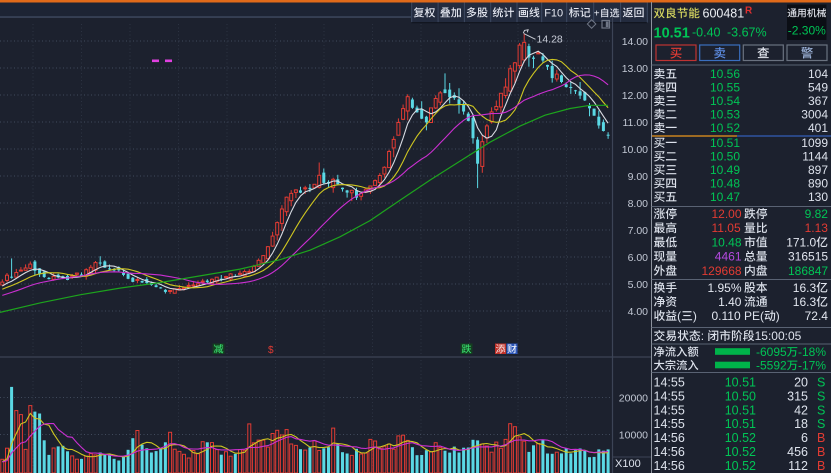 The image size is (831, 473). What do you see at coordinates (638, 258) in the screenshot?
I see `svg-text: 6.00` at bounding box center [638, 258].